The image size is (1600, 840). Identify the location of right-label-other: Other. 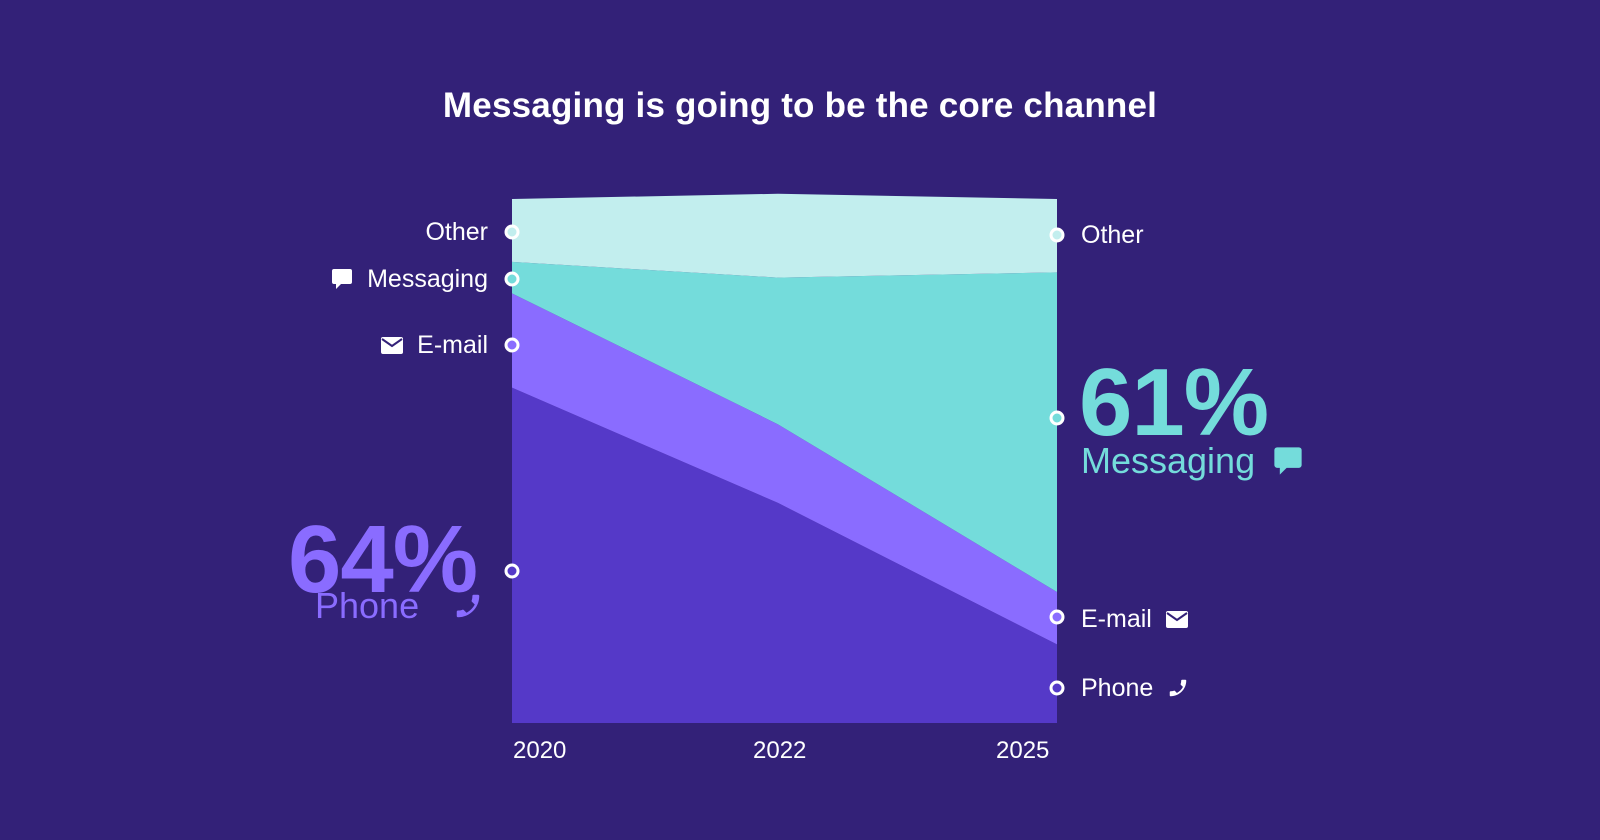
(1112, 235).